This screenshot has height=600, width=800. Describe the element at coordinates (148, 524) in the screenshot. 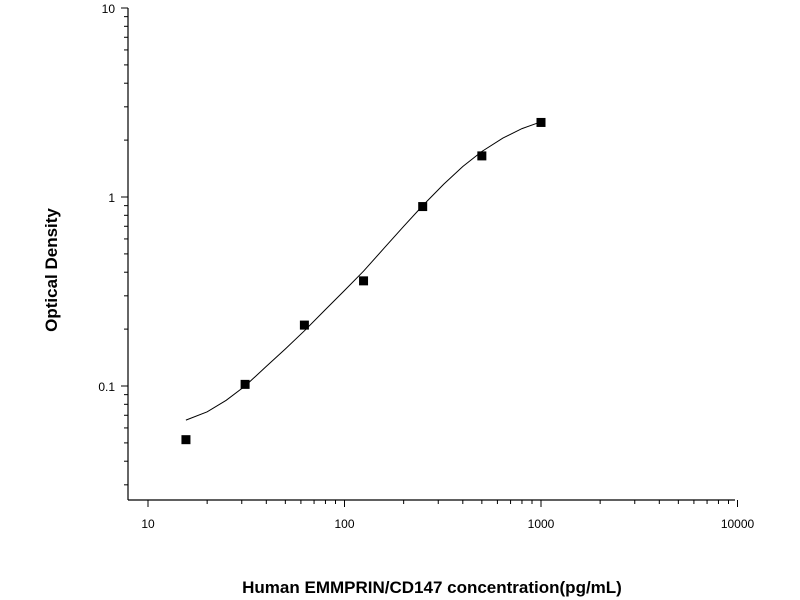

I see `x-tick-label: 10` at that location.